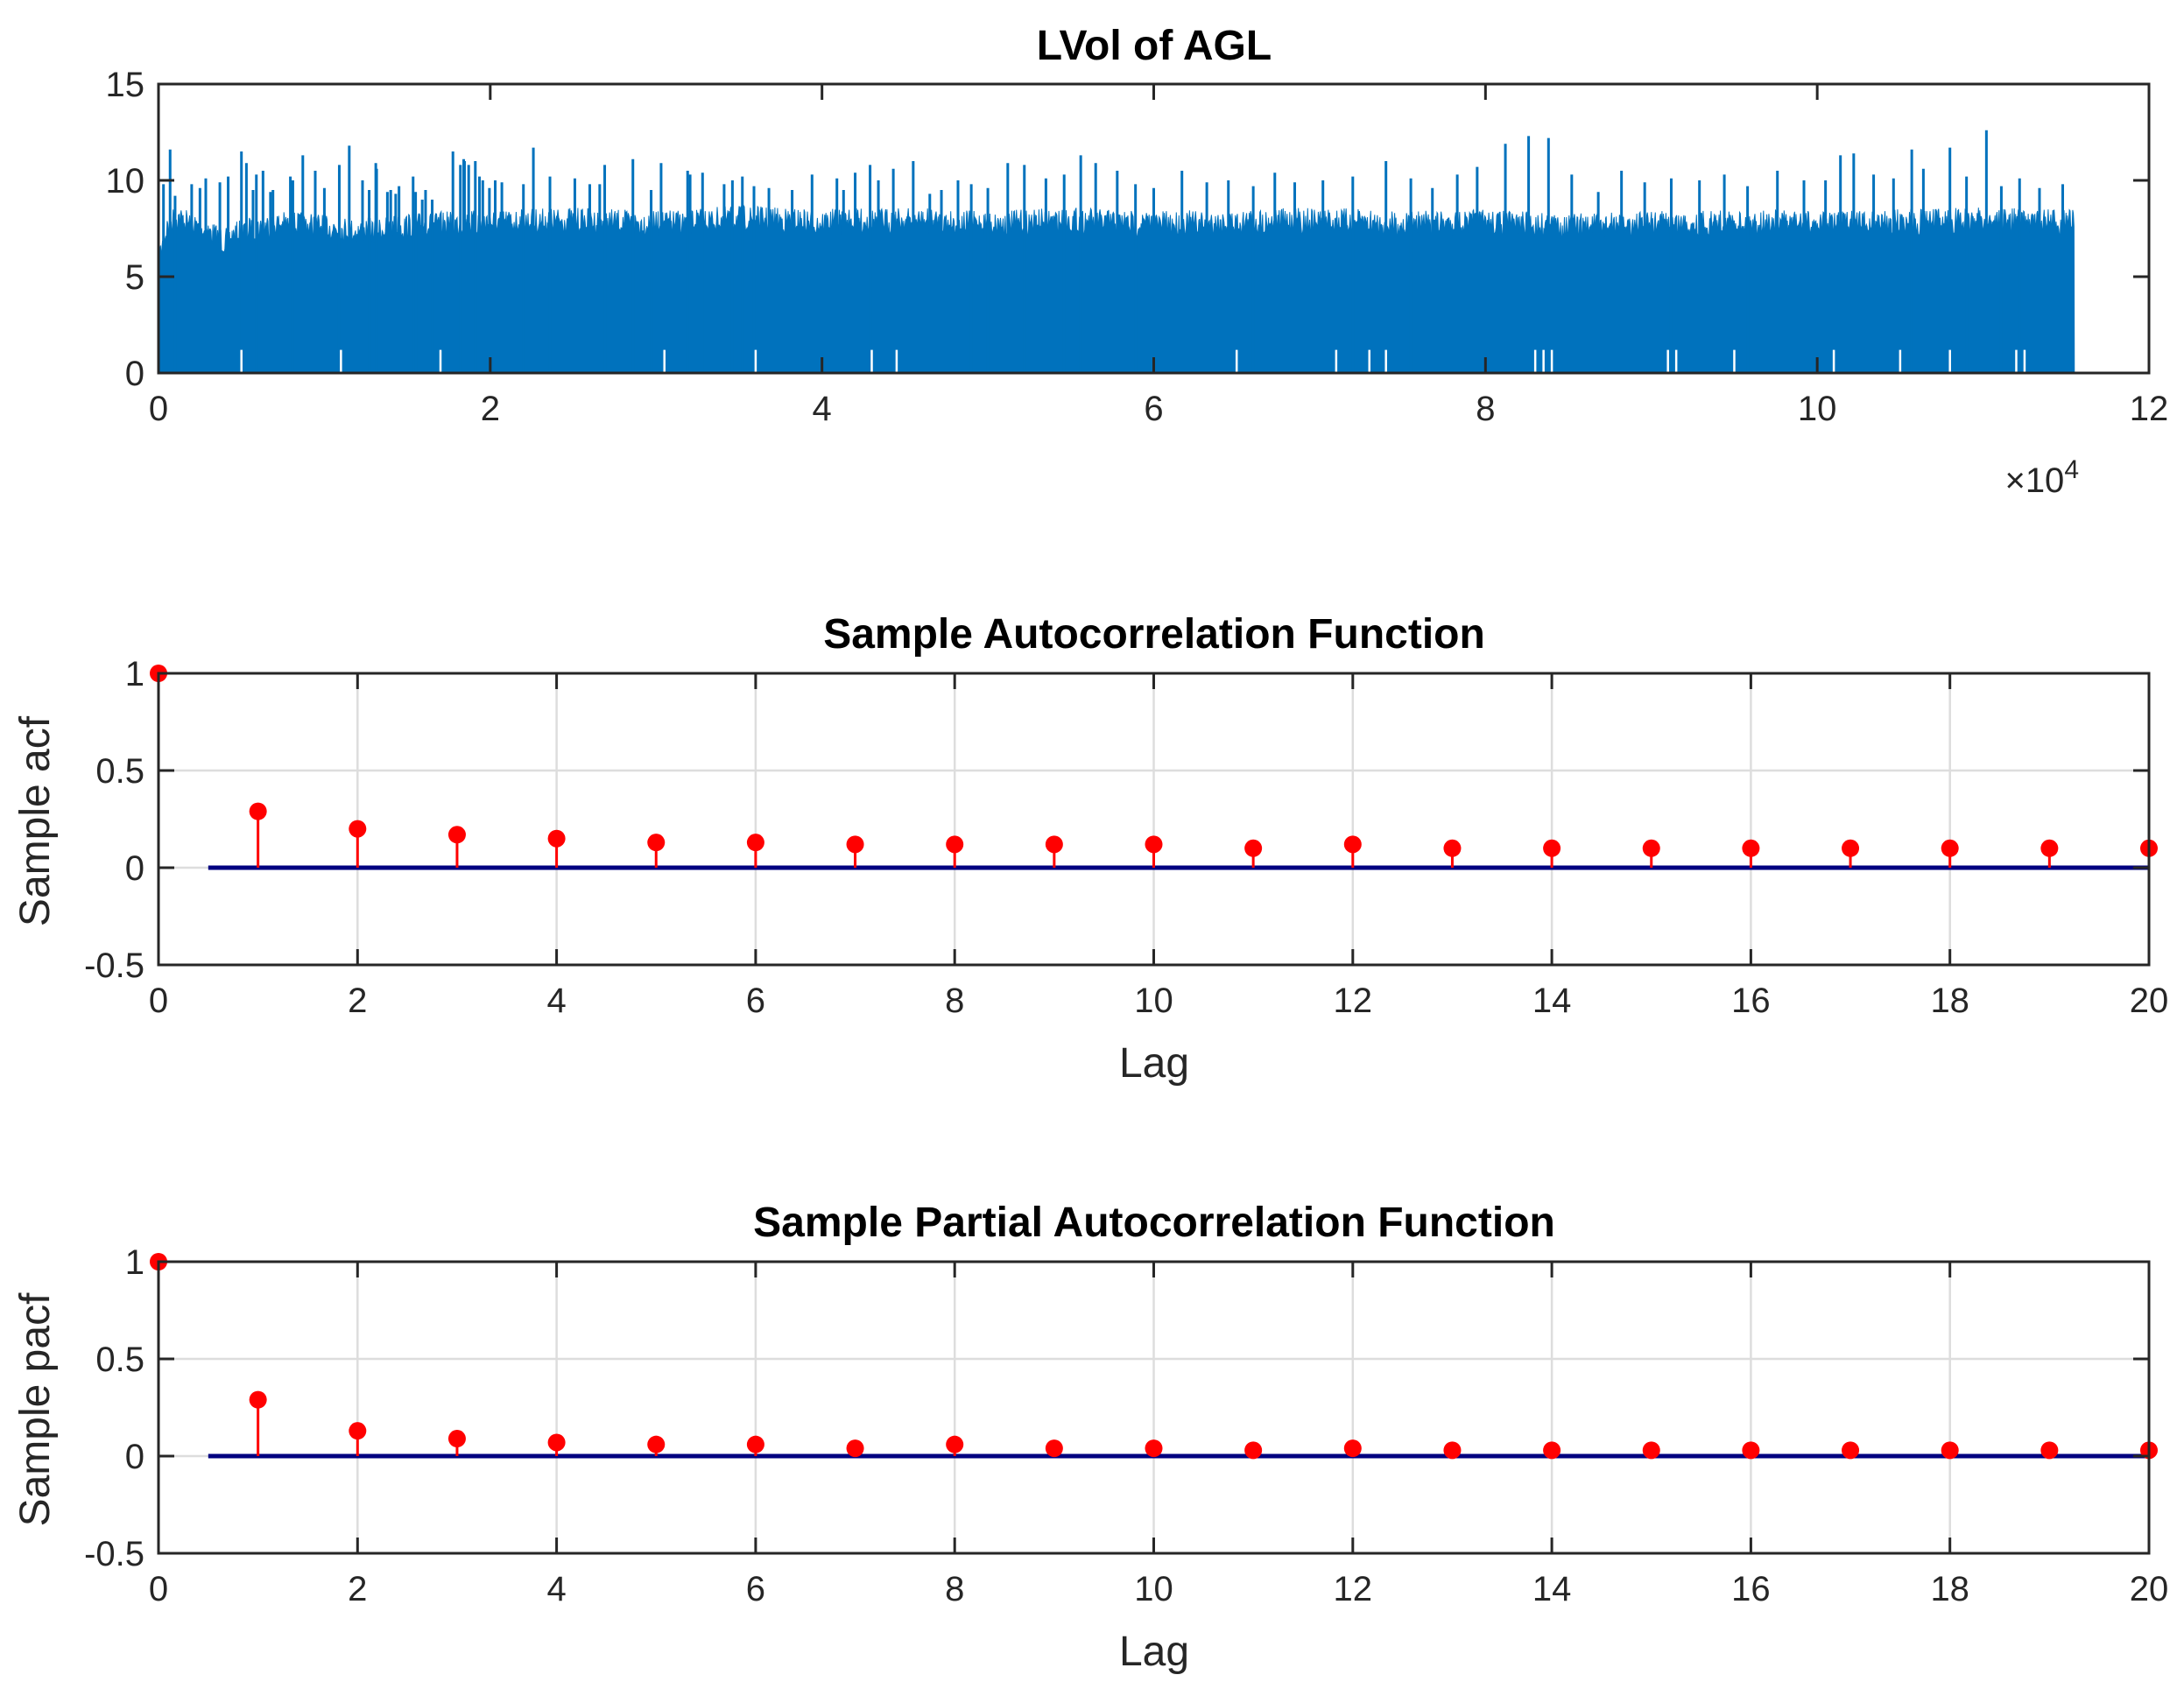 The image size is (2184, 1696). I want to click on lvol-xtick-label: 8, so click(1485, 409).